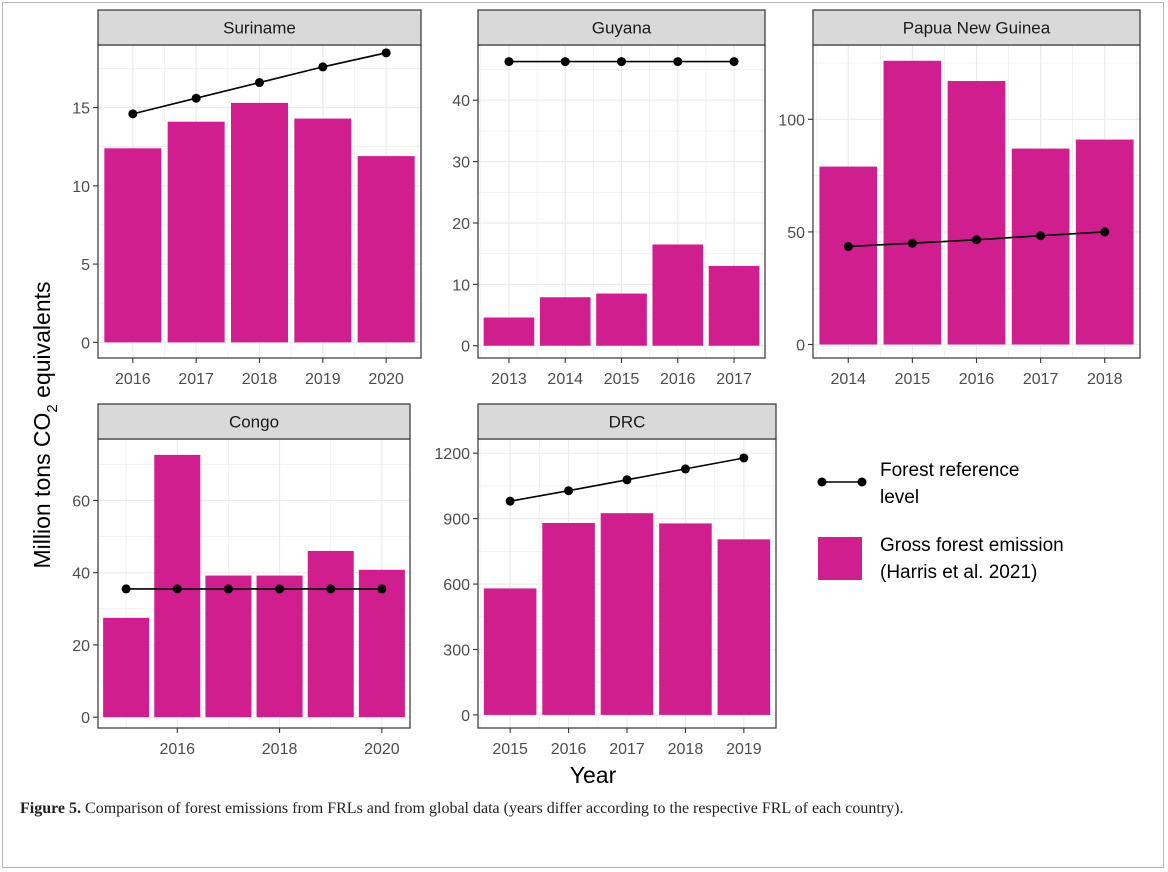 Image resolution: width=1168 pixels, height=872 pixels. I want to click on strip-drc, so click(627, 421).